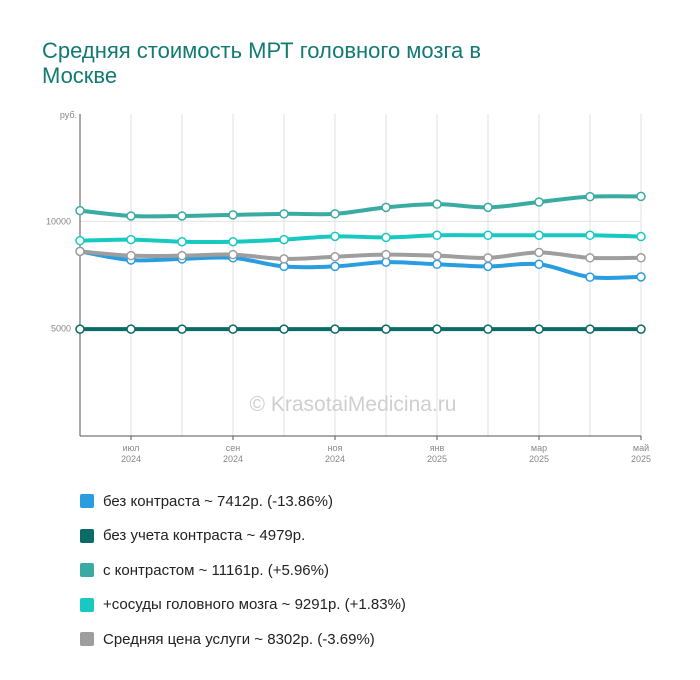 The width and height of the screenshot is (700, 680). I want to click on legend-label: без контраста ~ 7412р. (-13.86%), so click(218, 501).